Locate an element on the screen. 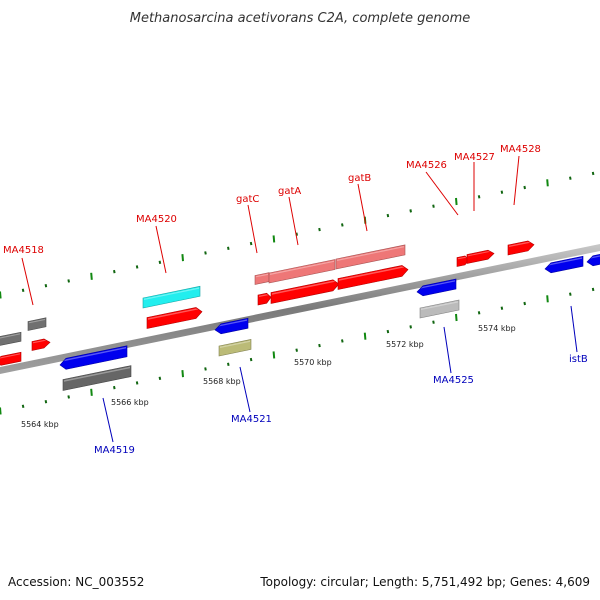  reverse-gene-labels: MA4519 MA4521 MA4525 istB is located at coordinates (341, 405).